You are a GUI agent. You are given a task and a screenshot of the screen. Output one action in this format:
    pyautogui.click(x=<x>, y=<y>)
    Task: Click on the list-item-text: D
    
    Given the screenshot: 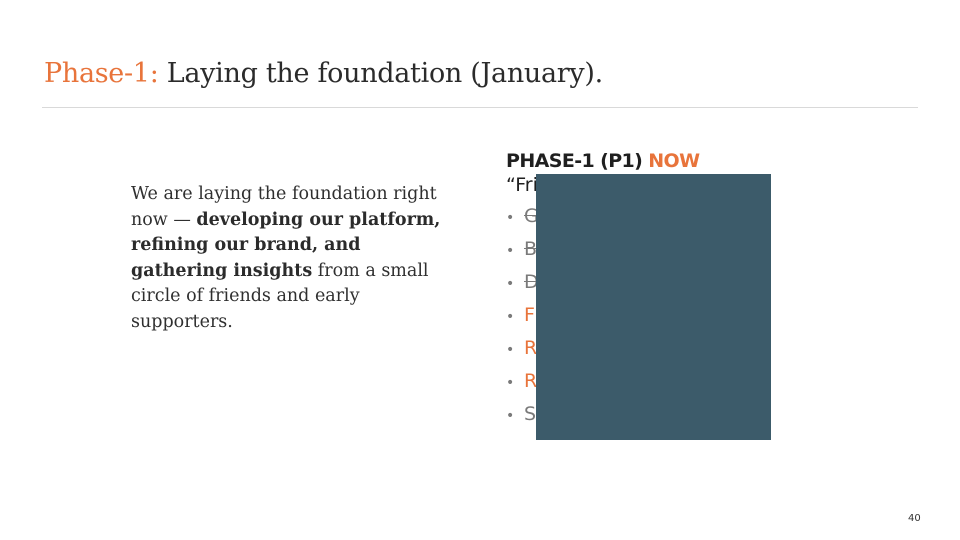 What is the action you would take?
    pyautogui.click(x=531, y=282)
    